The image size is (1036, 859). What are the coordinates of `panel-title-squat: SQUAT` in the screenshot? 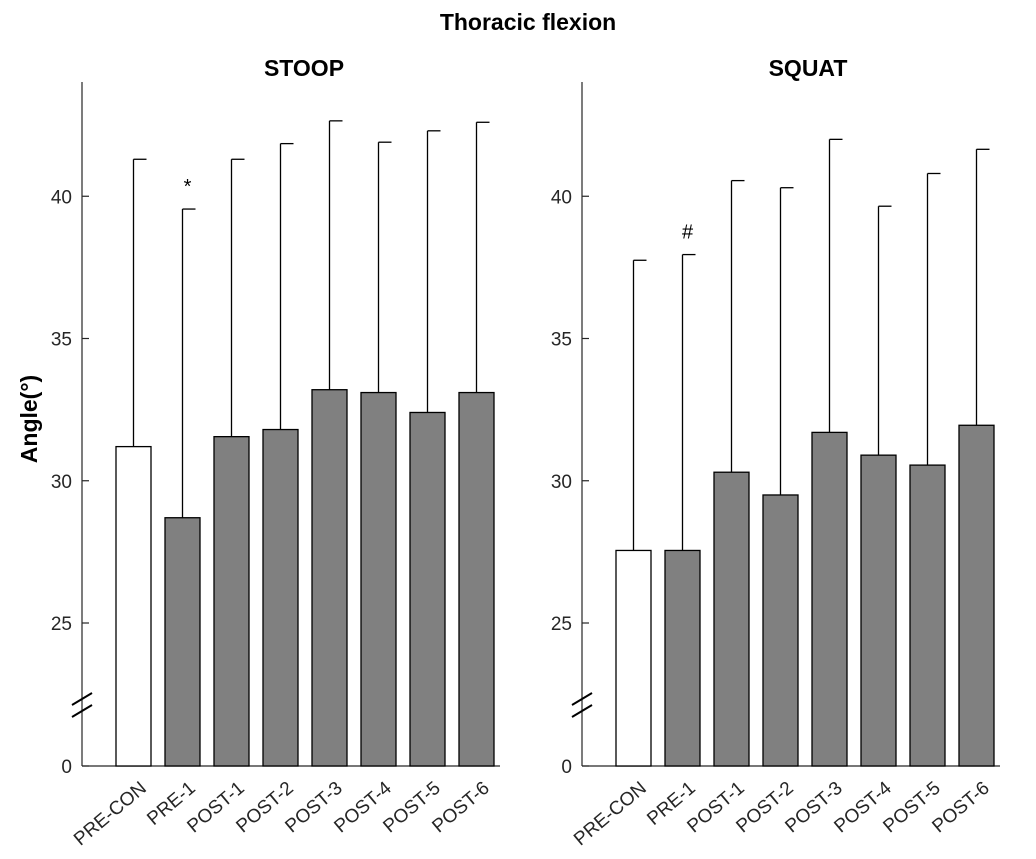 It's located at (808, 68).